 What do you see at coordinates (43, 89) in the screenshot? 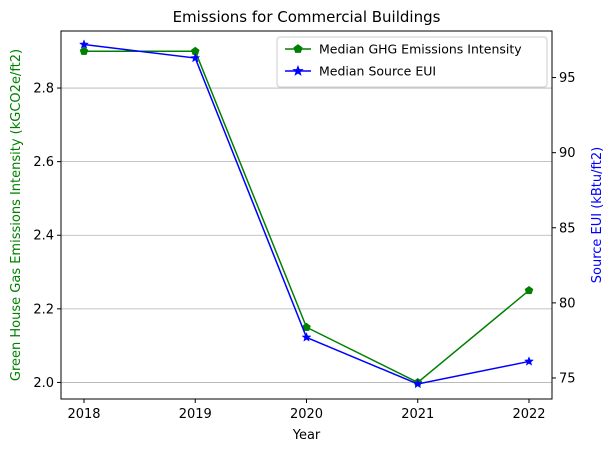
I see `y-left-tick-label: 2.8` at bounding box center [43, 89].